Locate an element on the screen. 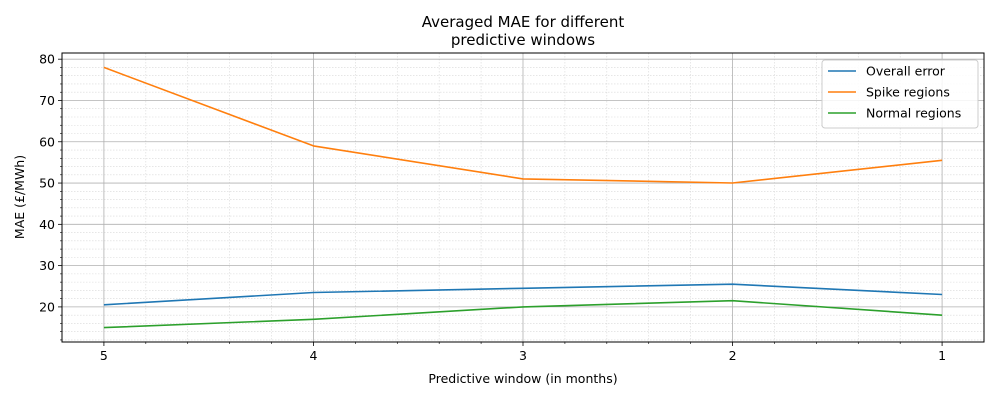 This screenshot has width=1000, height=400. chart-title-line-1: Averaged MAE for different is located at coordinates (523, 22).